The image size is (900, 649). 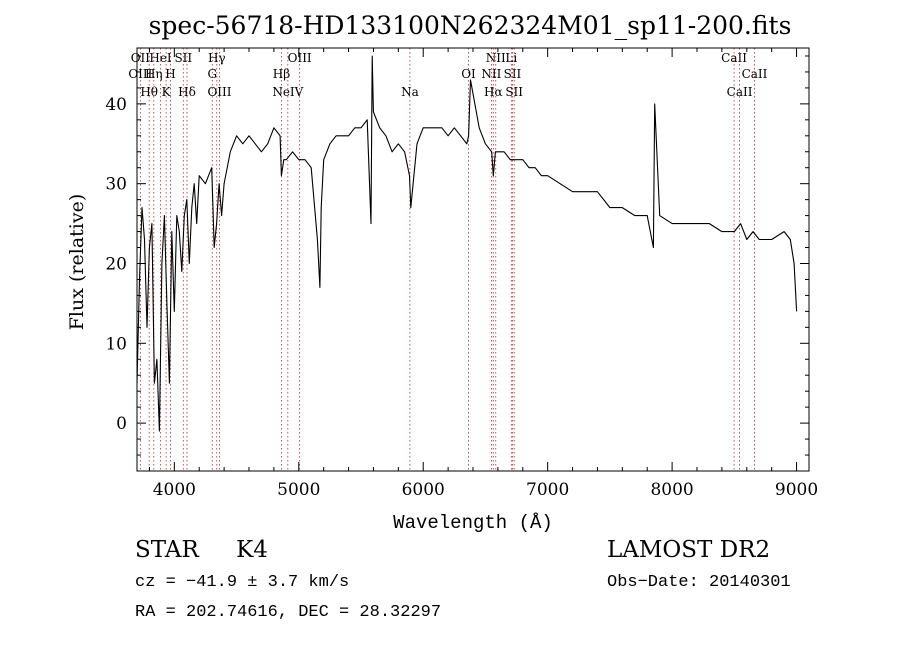 What do you see at coordinates (671, 490) in the screenshot?
I see `x-tick-label: 8000` at bounding box center [671, 490].